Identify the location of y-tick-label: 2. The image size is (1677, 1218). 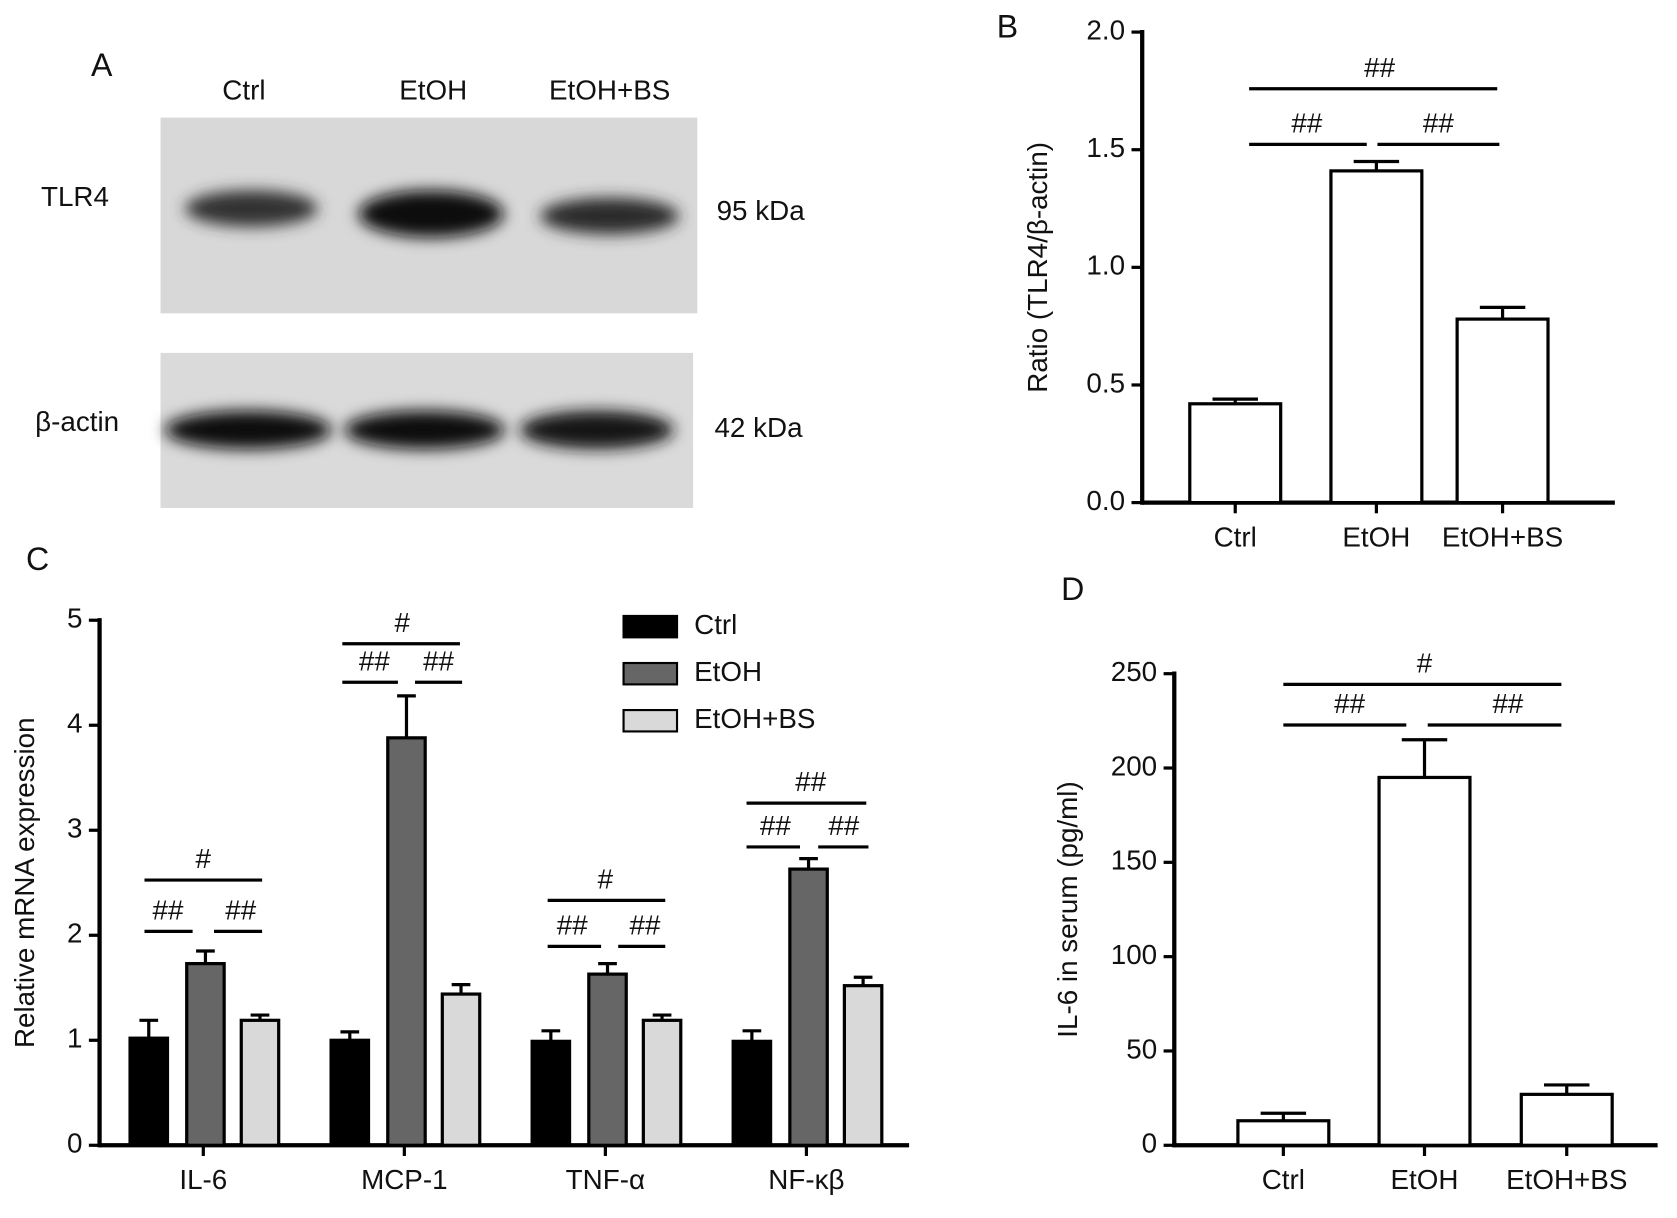
(74, 933).